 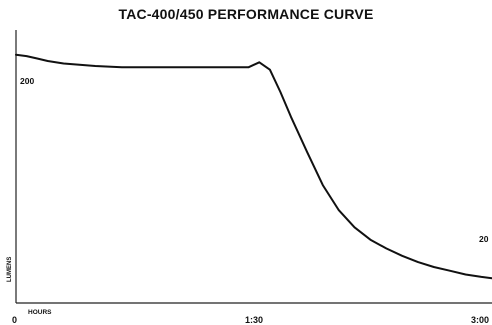 I want to click on end-value-annotation: 20, so click(x=484, y=239).